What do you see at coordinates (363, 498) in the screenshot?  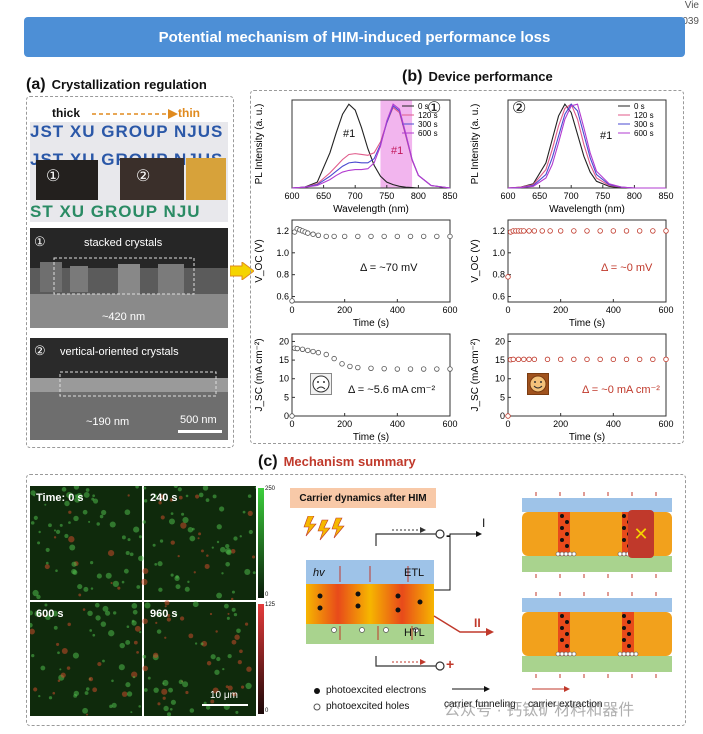 I see `carrier-title-box: Carrier dynamics after HIM` at bounding box center [363, 498].